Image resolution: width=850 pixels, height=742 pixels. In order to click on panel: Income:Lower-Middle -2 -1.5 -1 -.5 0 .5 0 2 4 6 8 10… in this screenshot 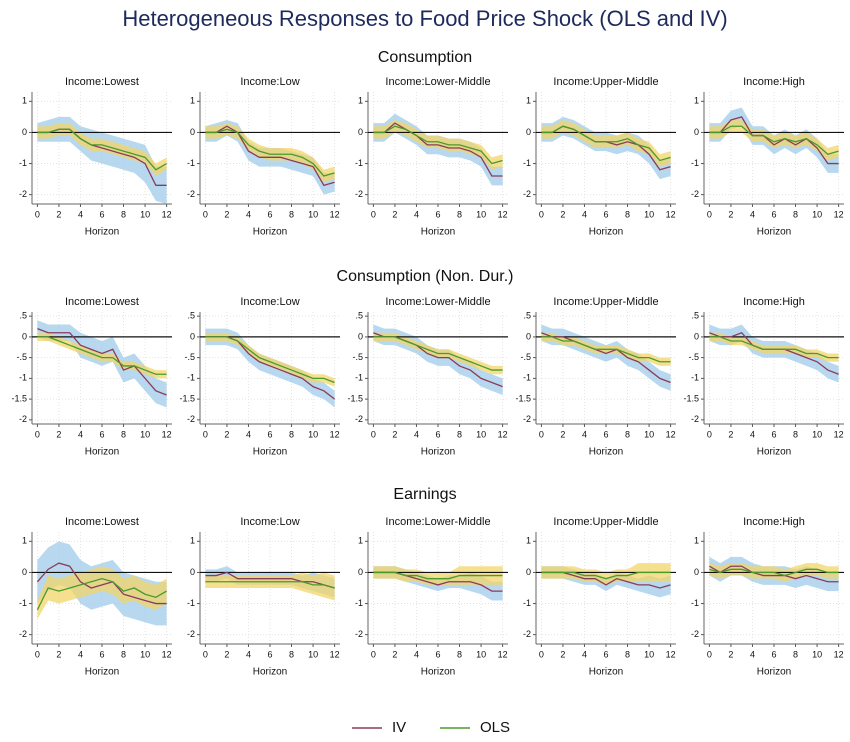, I will do `click(427, 377)`.